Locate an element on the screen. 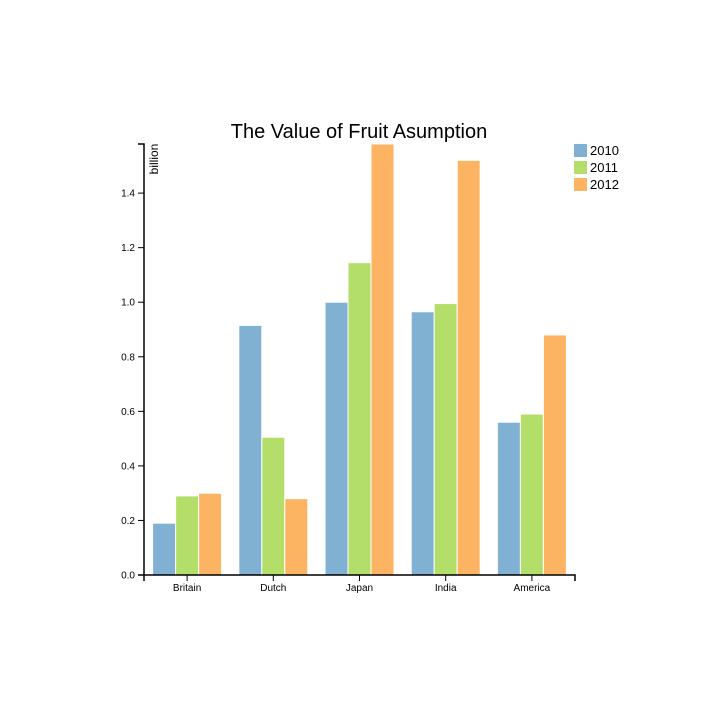 This screenshot has height=718, width=718. legend-swatch-2011 is located at coordinates (580, 167).